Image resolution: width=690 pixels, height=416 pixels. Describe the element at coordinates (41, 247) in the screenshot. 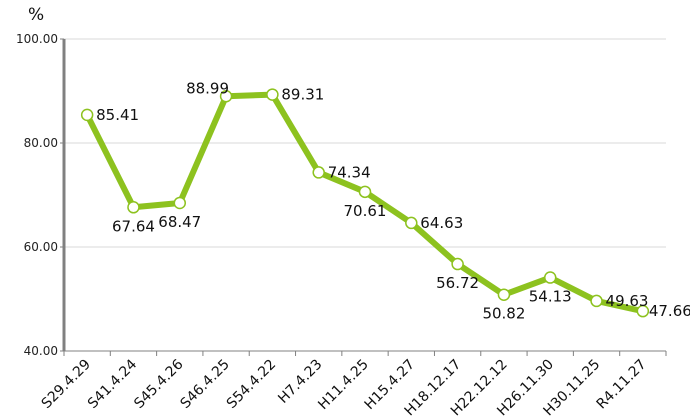

I see `y-tick-label: 60.00` at that location.